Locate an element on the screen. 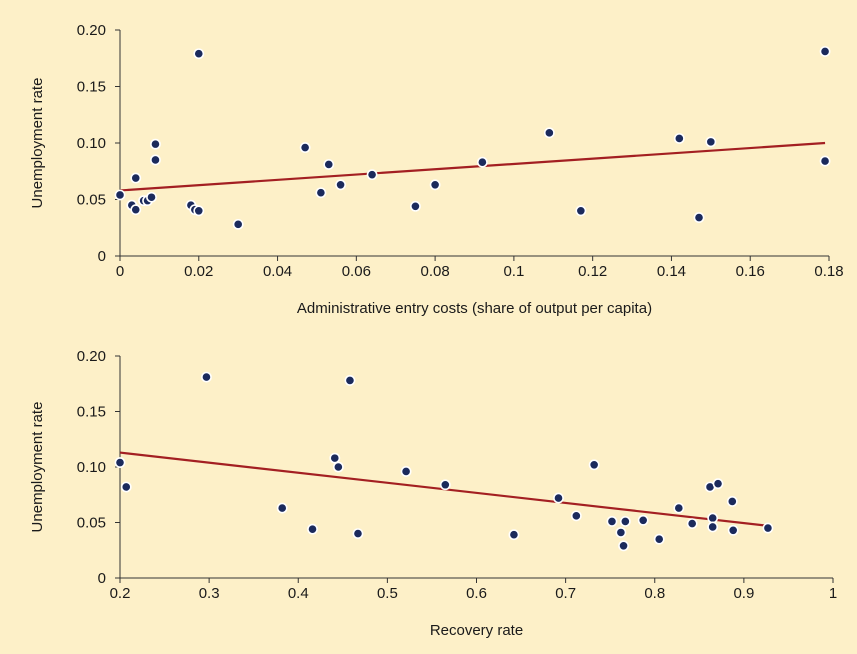 This screenshot has height=654, width=857. x-tick-label: 0.16 is located at coordinates (750, 271).